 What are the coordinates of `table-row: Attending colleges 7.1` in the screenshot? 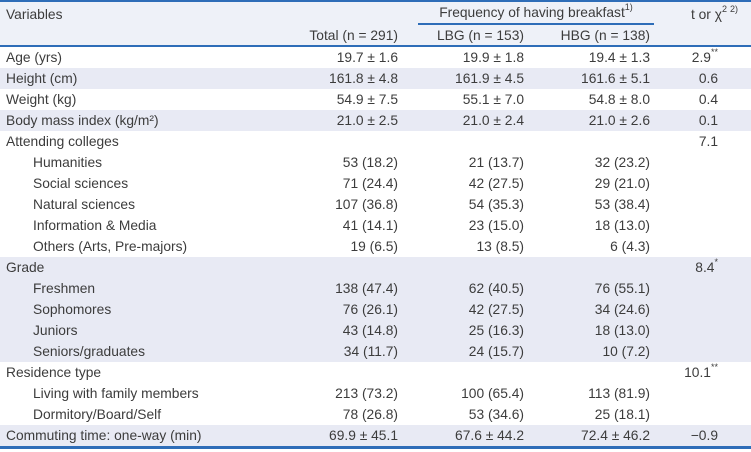 It's located at (375, 141).